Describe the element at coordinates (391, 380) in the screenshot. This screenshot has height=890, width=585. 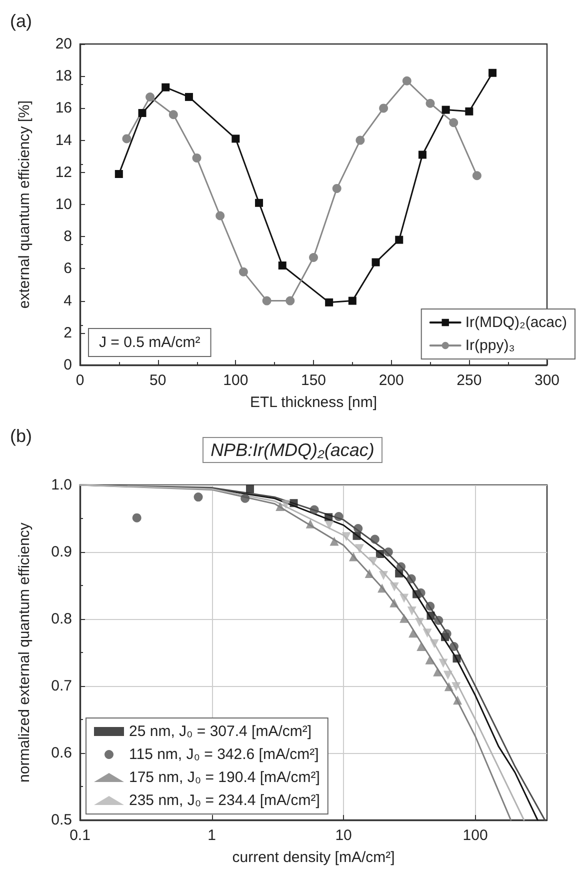
I see `x-tick-label: 200` at that location.